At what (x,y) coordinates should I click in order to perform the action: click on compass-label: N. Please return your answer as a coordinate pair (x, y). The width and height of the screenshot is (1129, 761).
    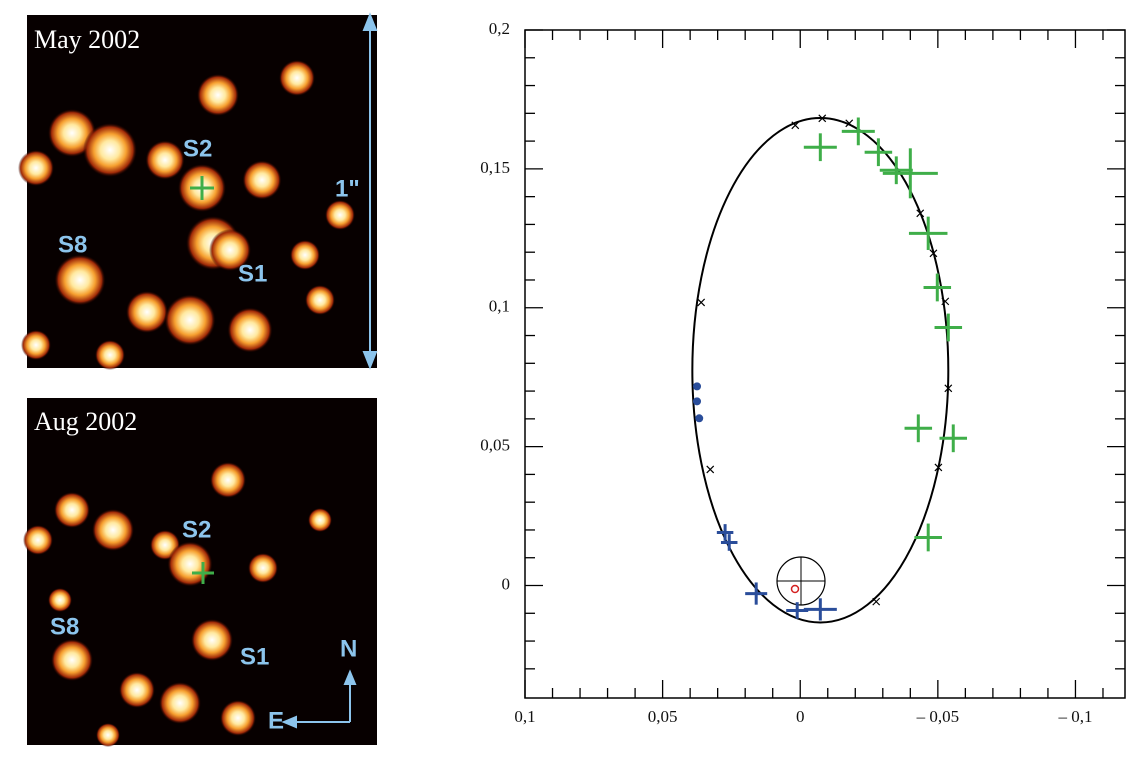
    Looking at the image, I should click on (348, 648).